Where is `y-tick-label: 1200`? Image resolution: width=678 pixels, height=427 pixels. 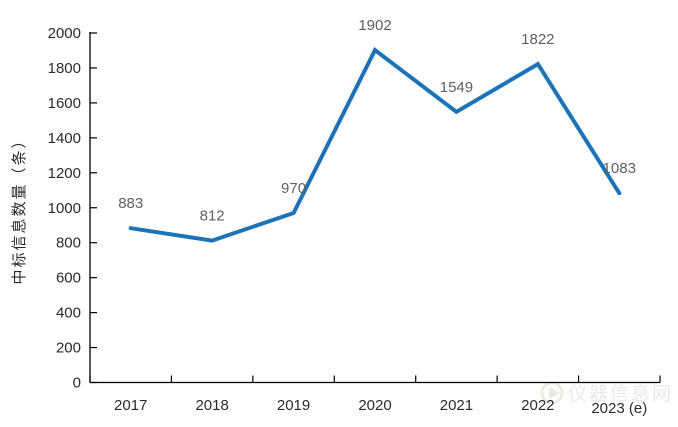 y-tick-label: 1200 is located at coordinates (64, 173).